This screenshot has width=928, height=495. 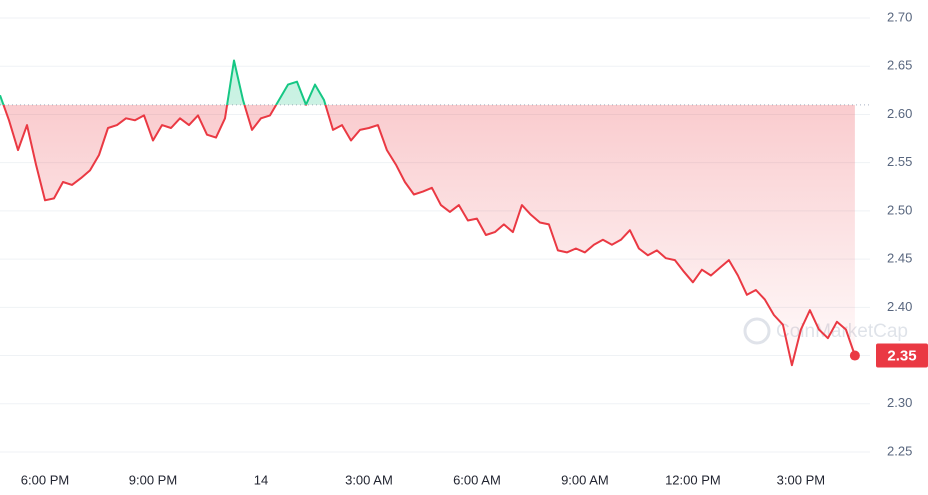 I want to click on y-tick-label: 2.30, so click(x=899, y=402).